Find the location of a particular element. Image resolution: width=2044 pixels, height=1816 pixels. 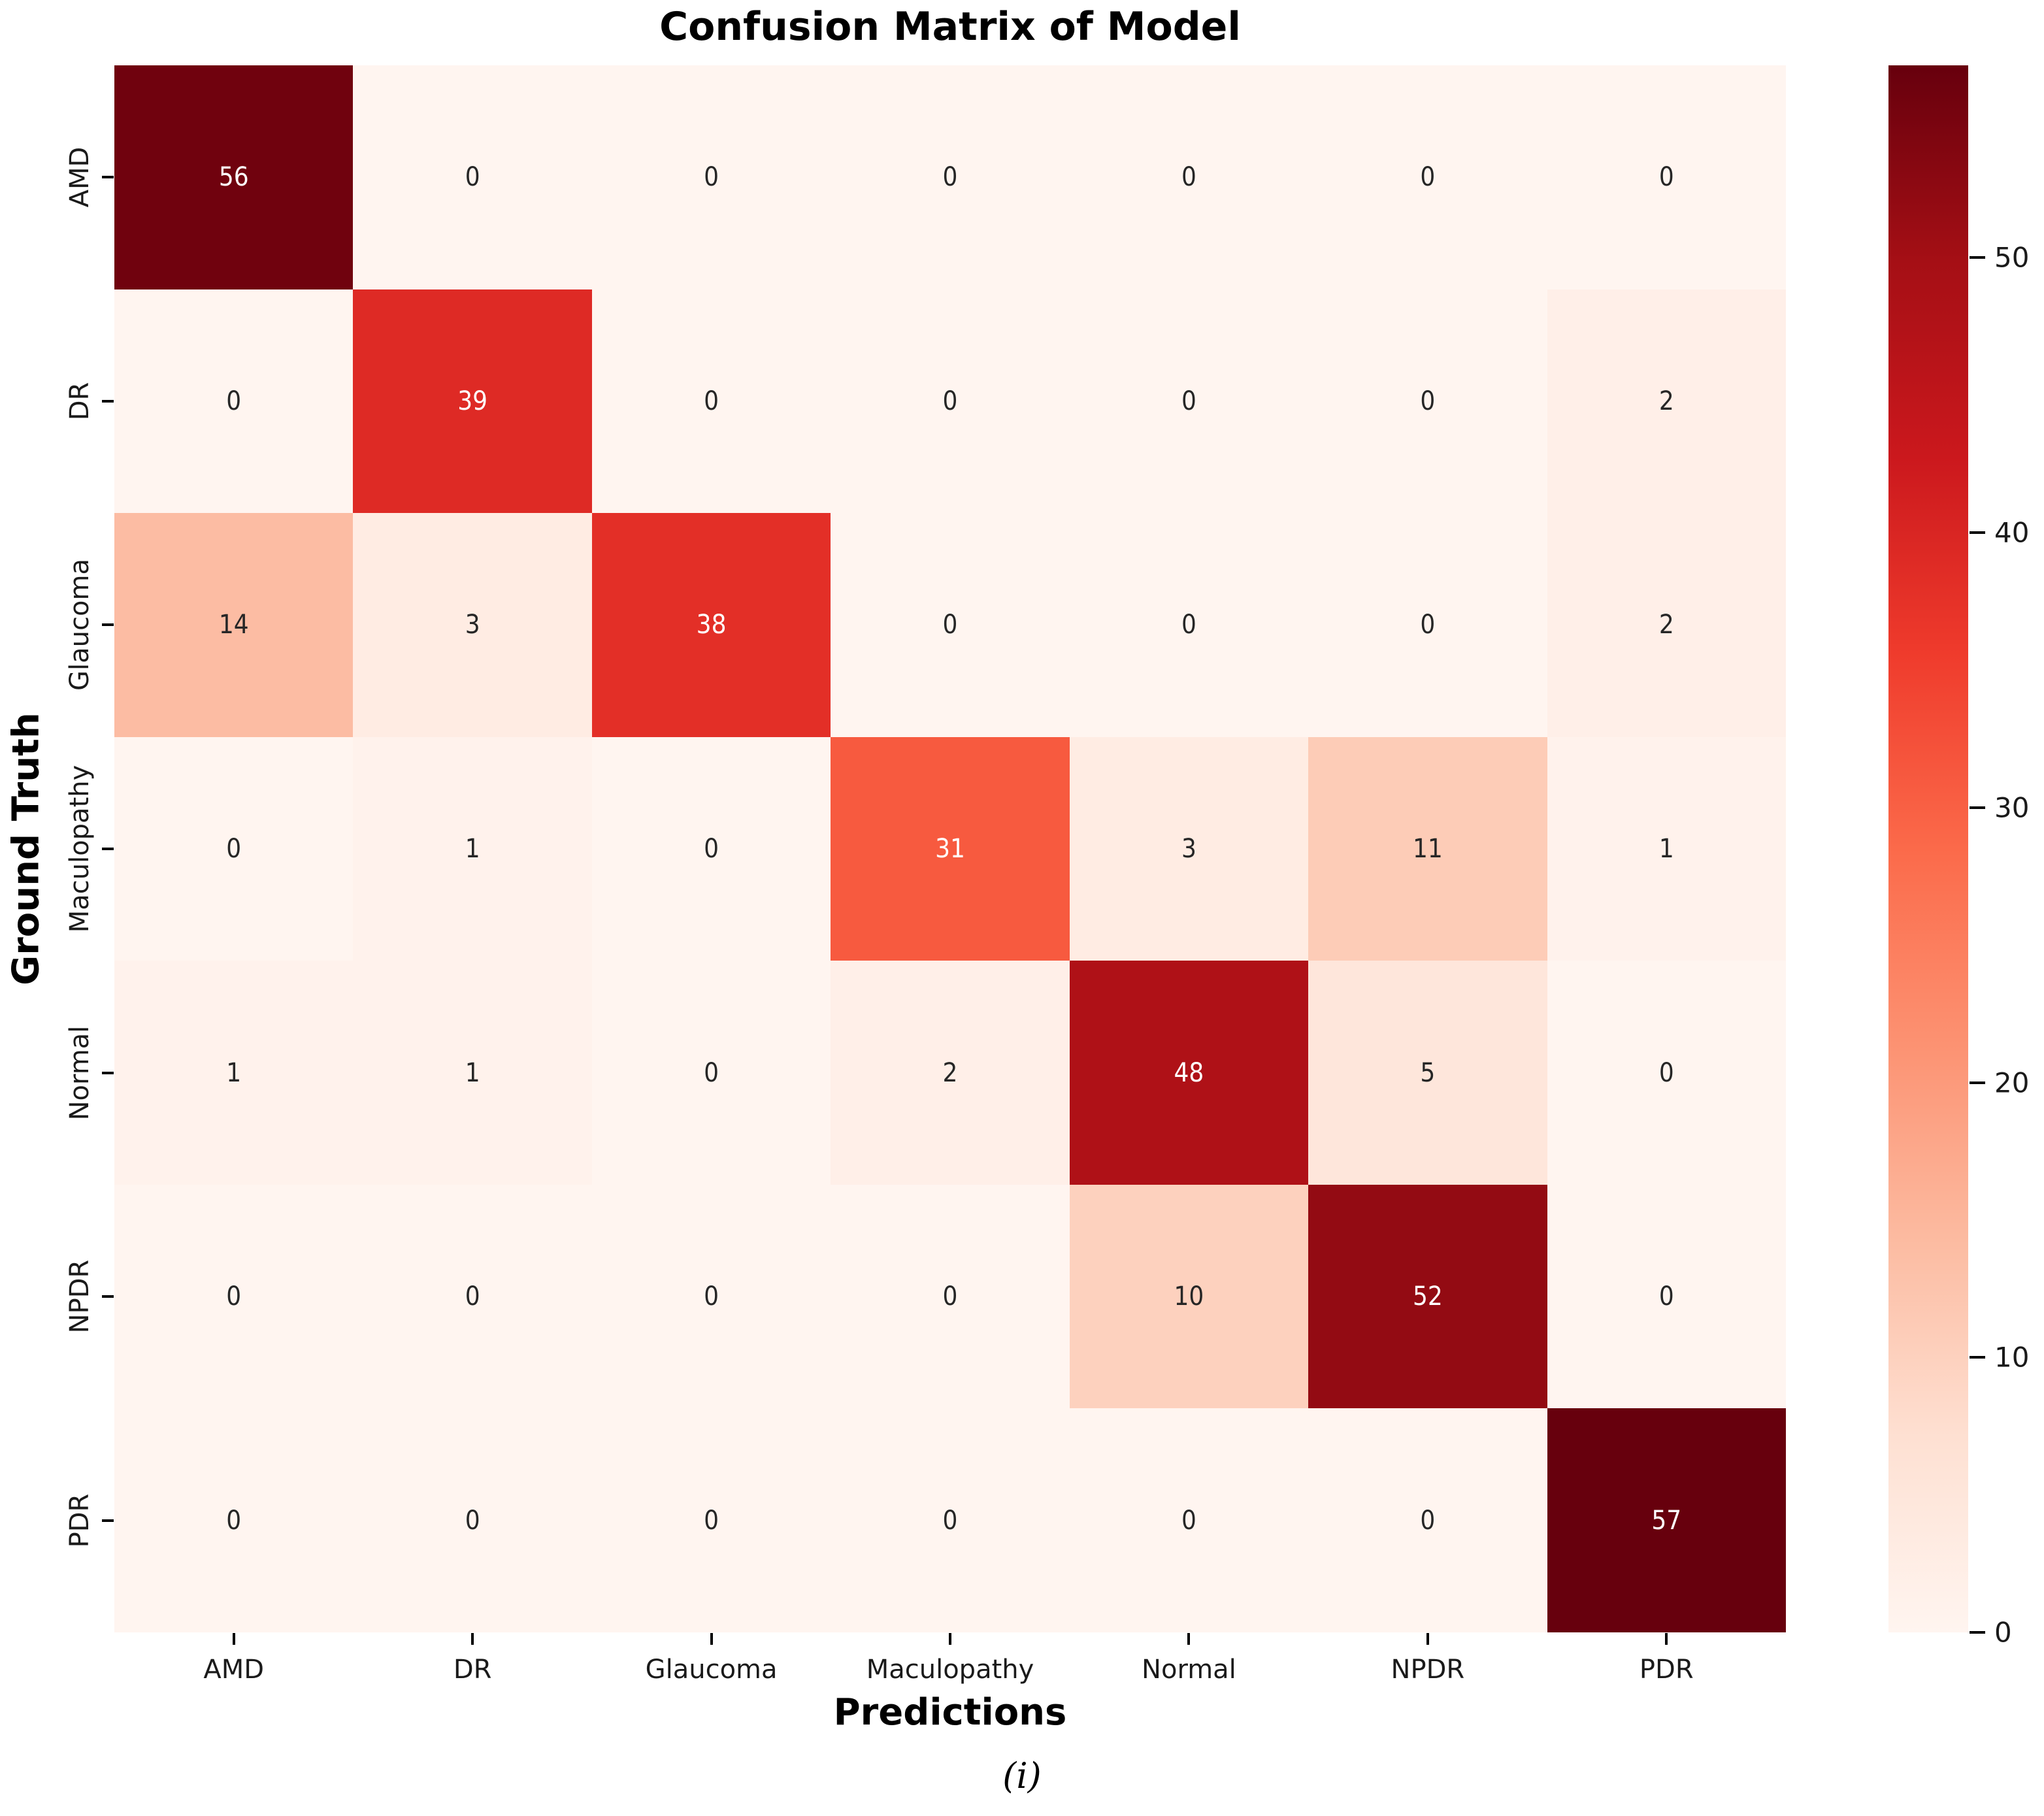

heatmap-cell: 3 is located at coordinates (1189, 848).